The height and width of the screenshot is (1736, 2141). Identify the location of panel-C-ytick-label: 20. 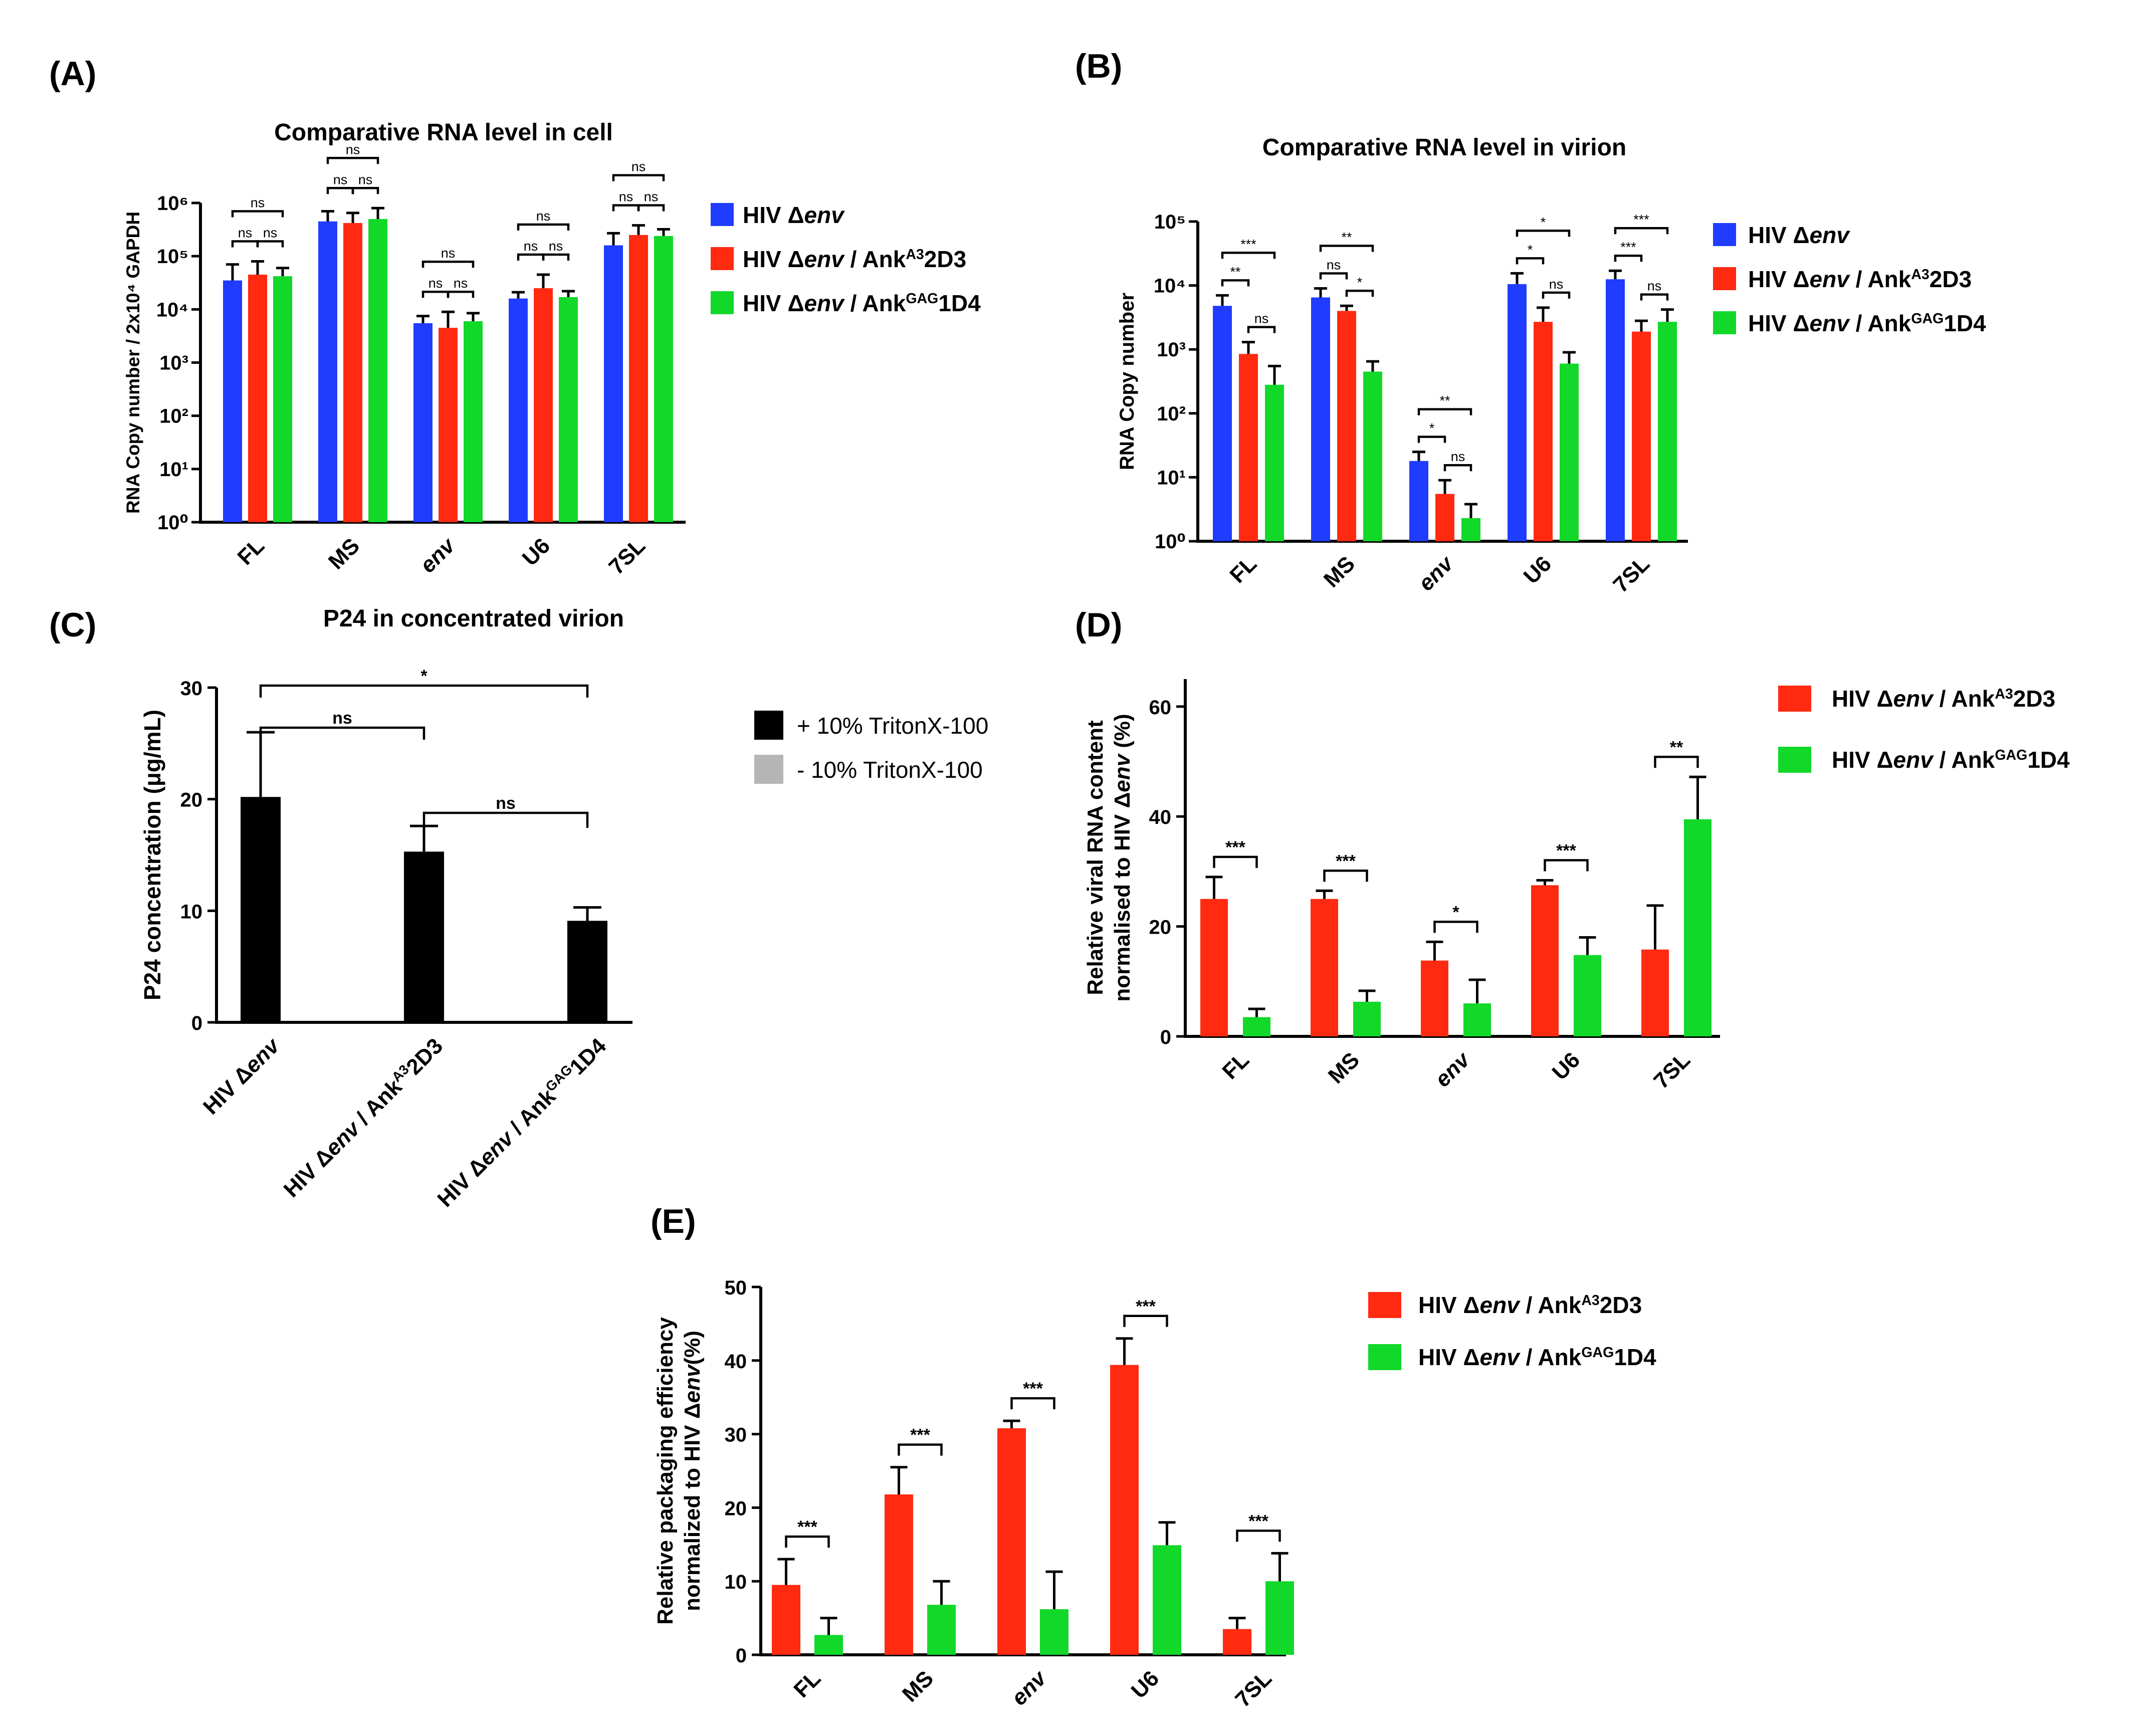
(192, 800).